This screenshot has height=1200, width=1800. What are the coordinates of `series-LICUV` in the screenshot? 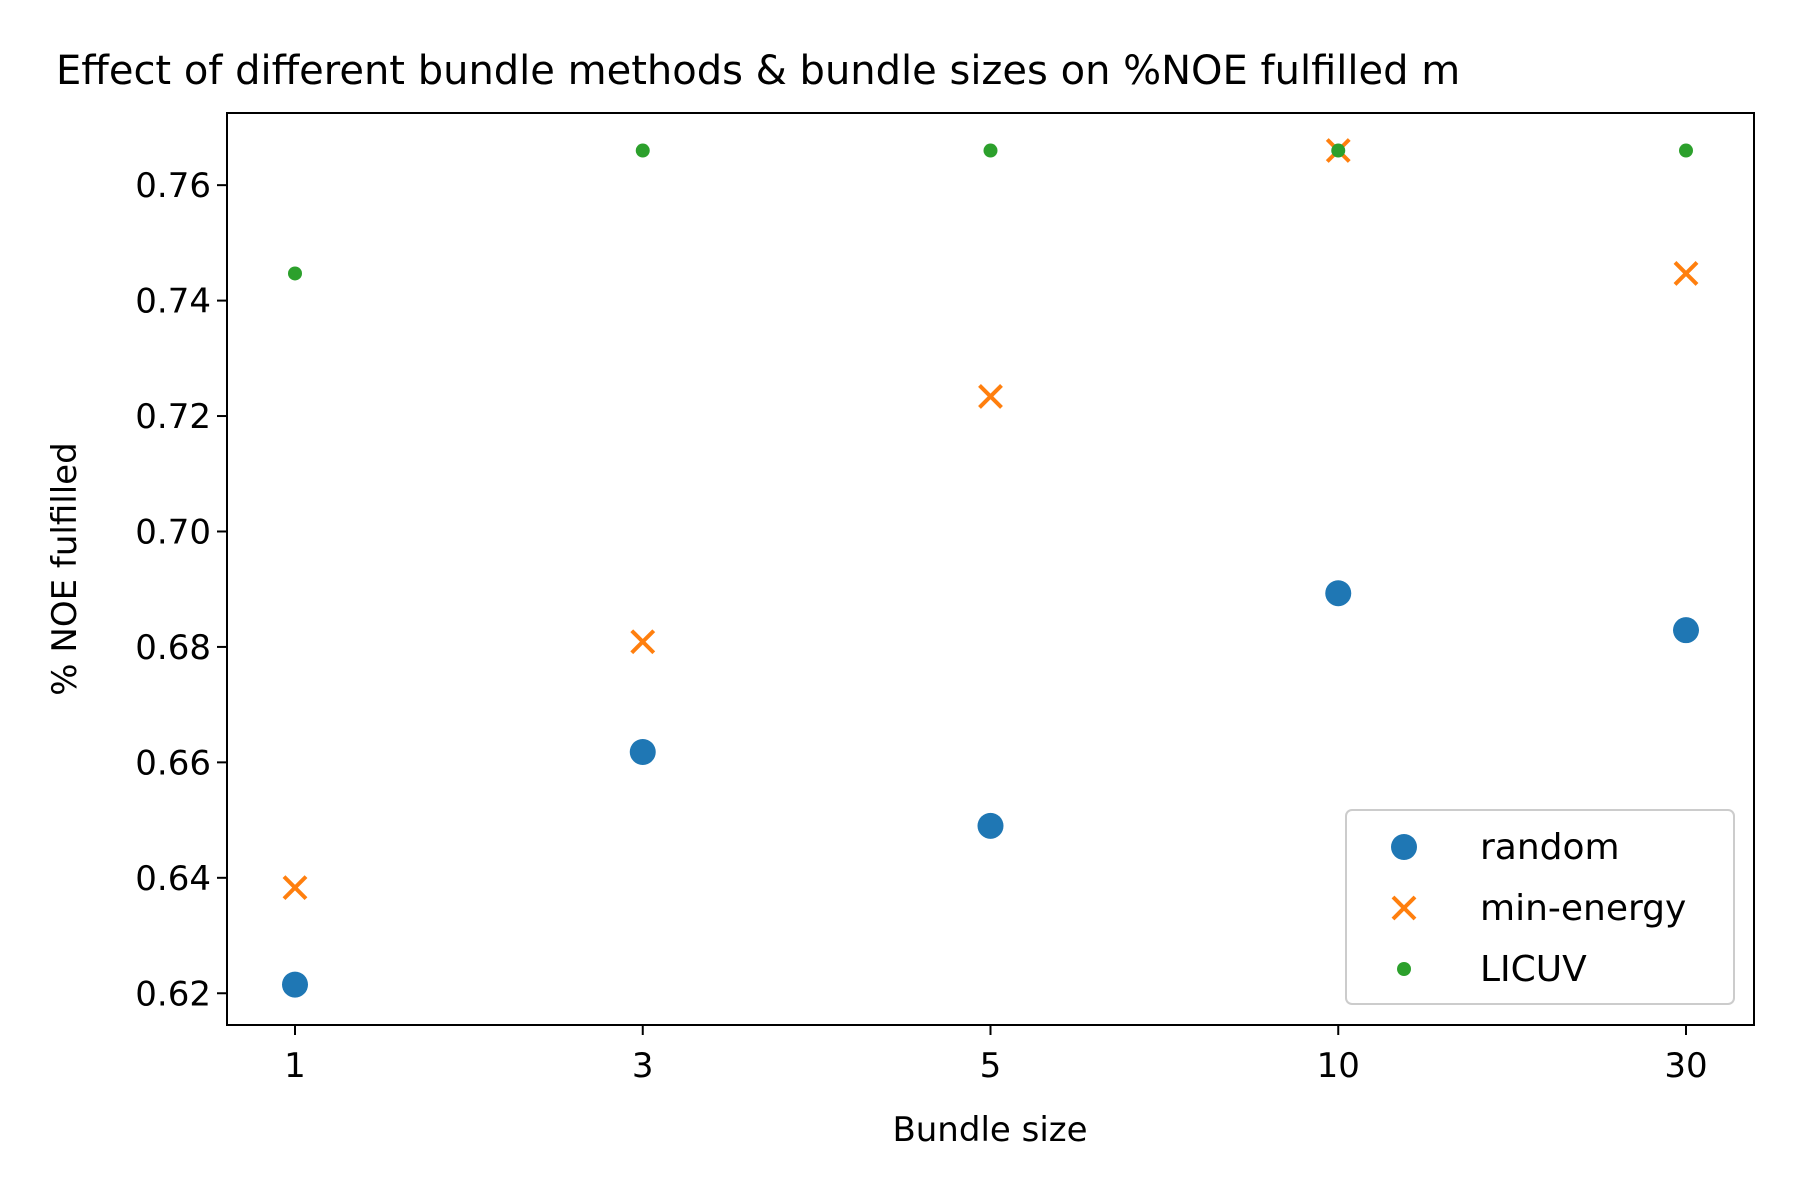 It's located at (990, 212).